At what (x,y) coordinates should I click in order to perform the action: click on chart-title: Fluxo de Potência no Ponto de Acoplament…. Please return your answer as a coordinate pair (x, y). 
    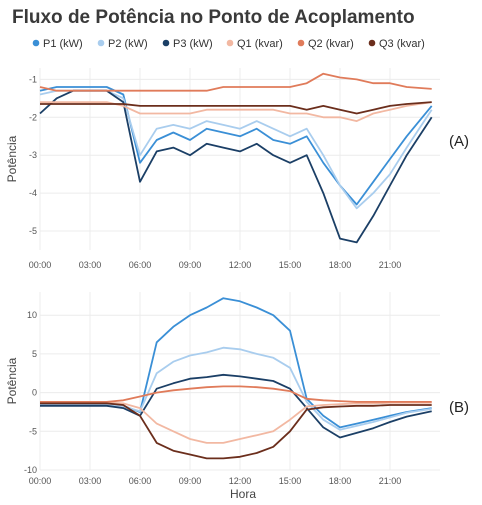
    Looking at the image, I should click on (213, 17).